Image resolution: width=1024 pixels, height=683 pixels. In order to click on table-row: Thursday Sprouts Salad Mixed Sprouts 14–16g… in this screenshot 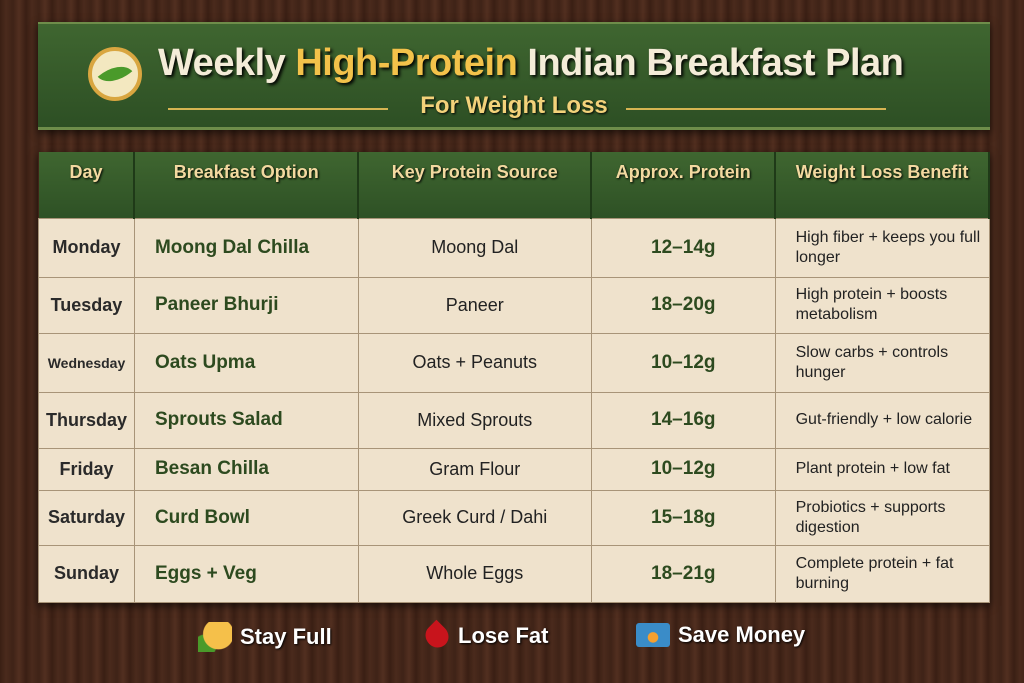, I will do `click(514, 420)`.